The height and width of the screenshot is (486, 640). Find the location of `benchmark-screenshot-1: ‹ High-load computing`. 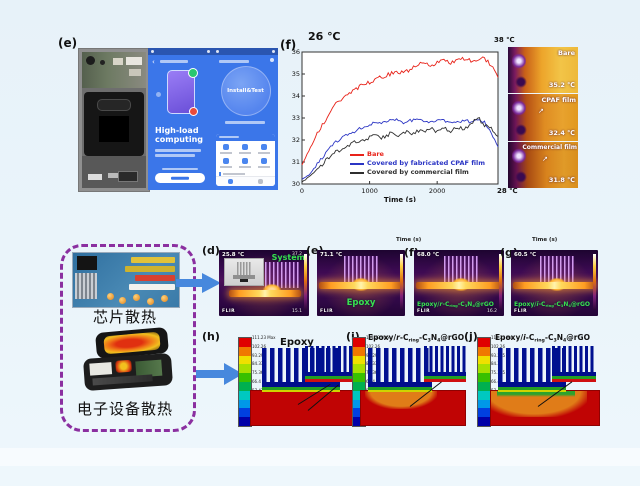

benchmark-screenshot-1: ‹ High-load computing is located at coordinates (180, 119).